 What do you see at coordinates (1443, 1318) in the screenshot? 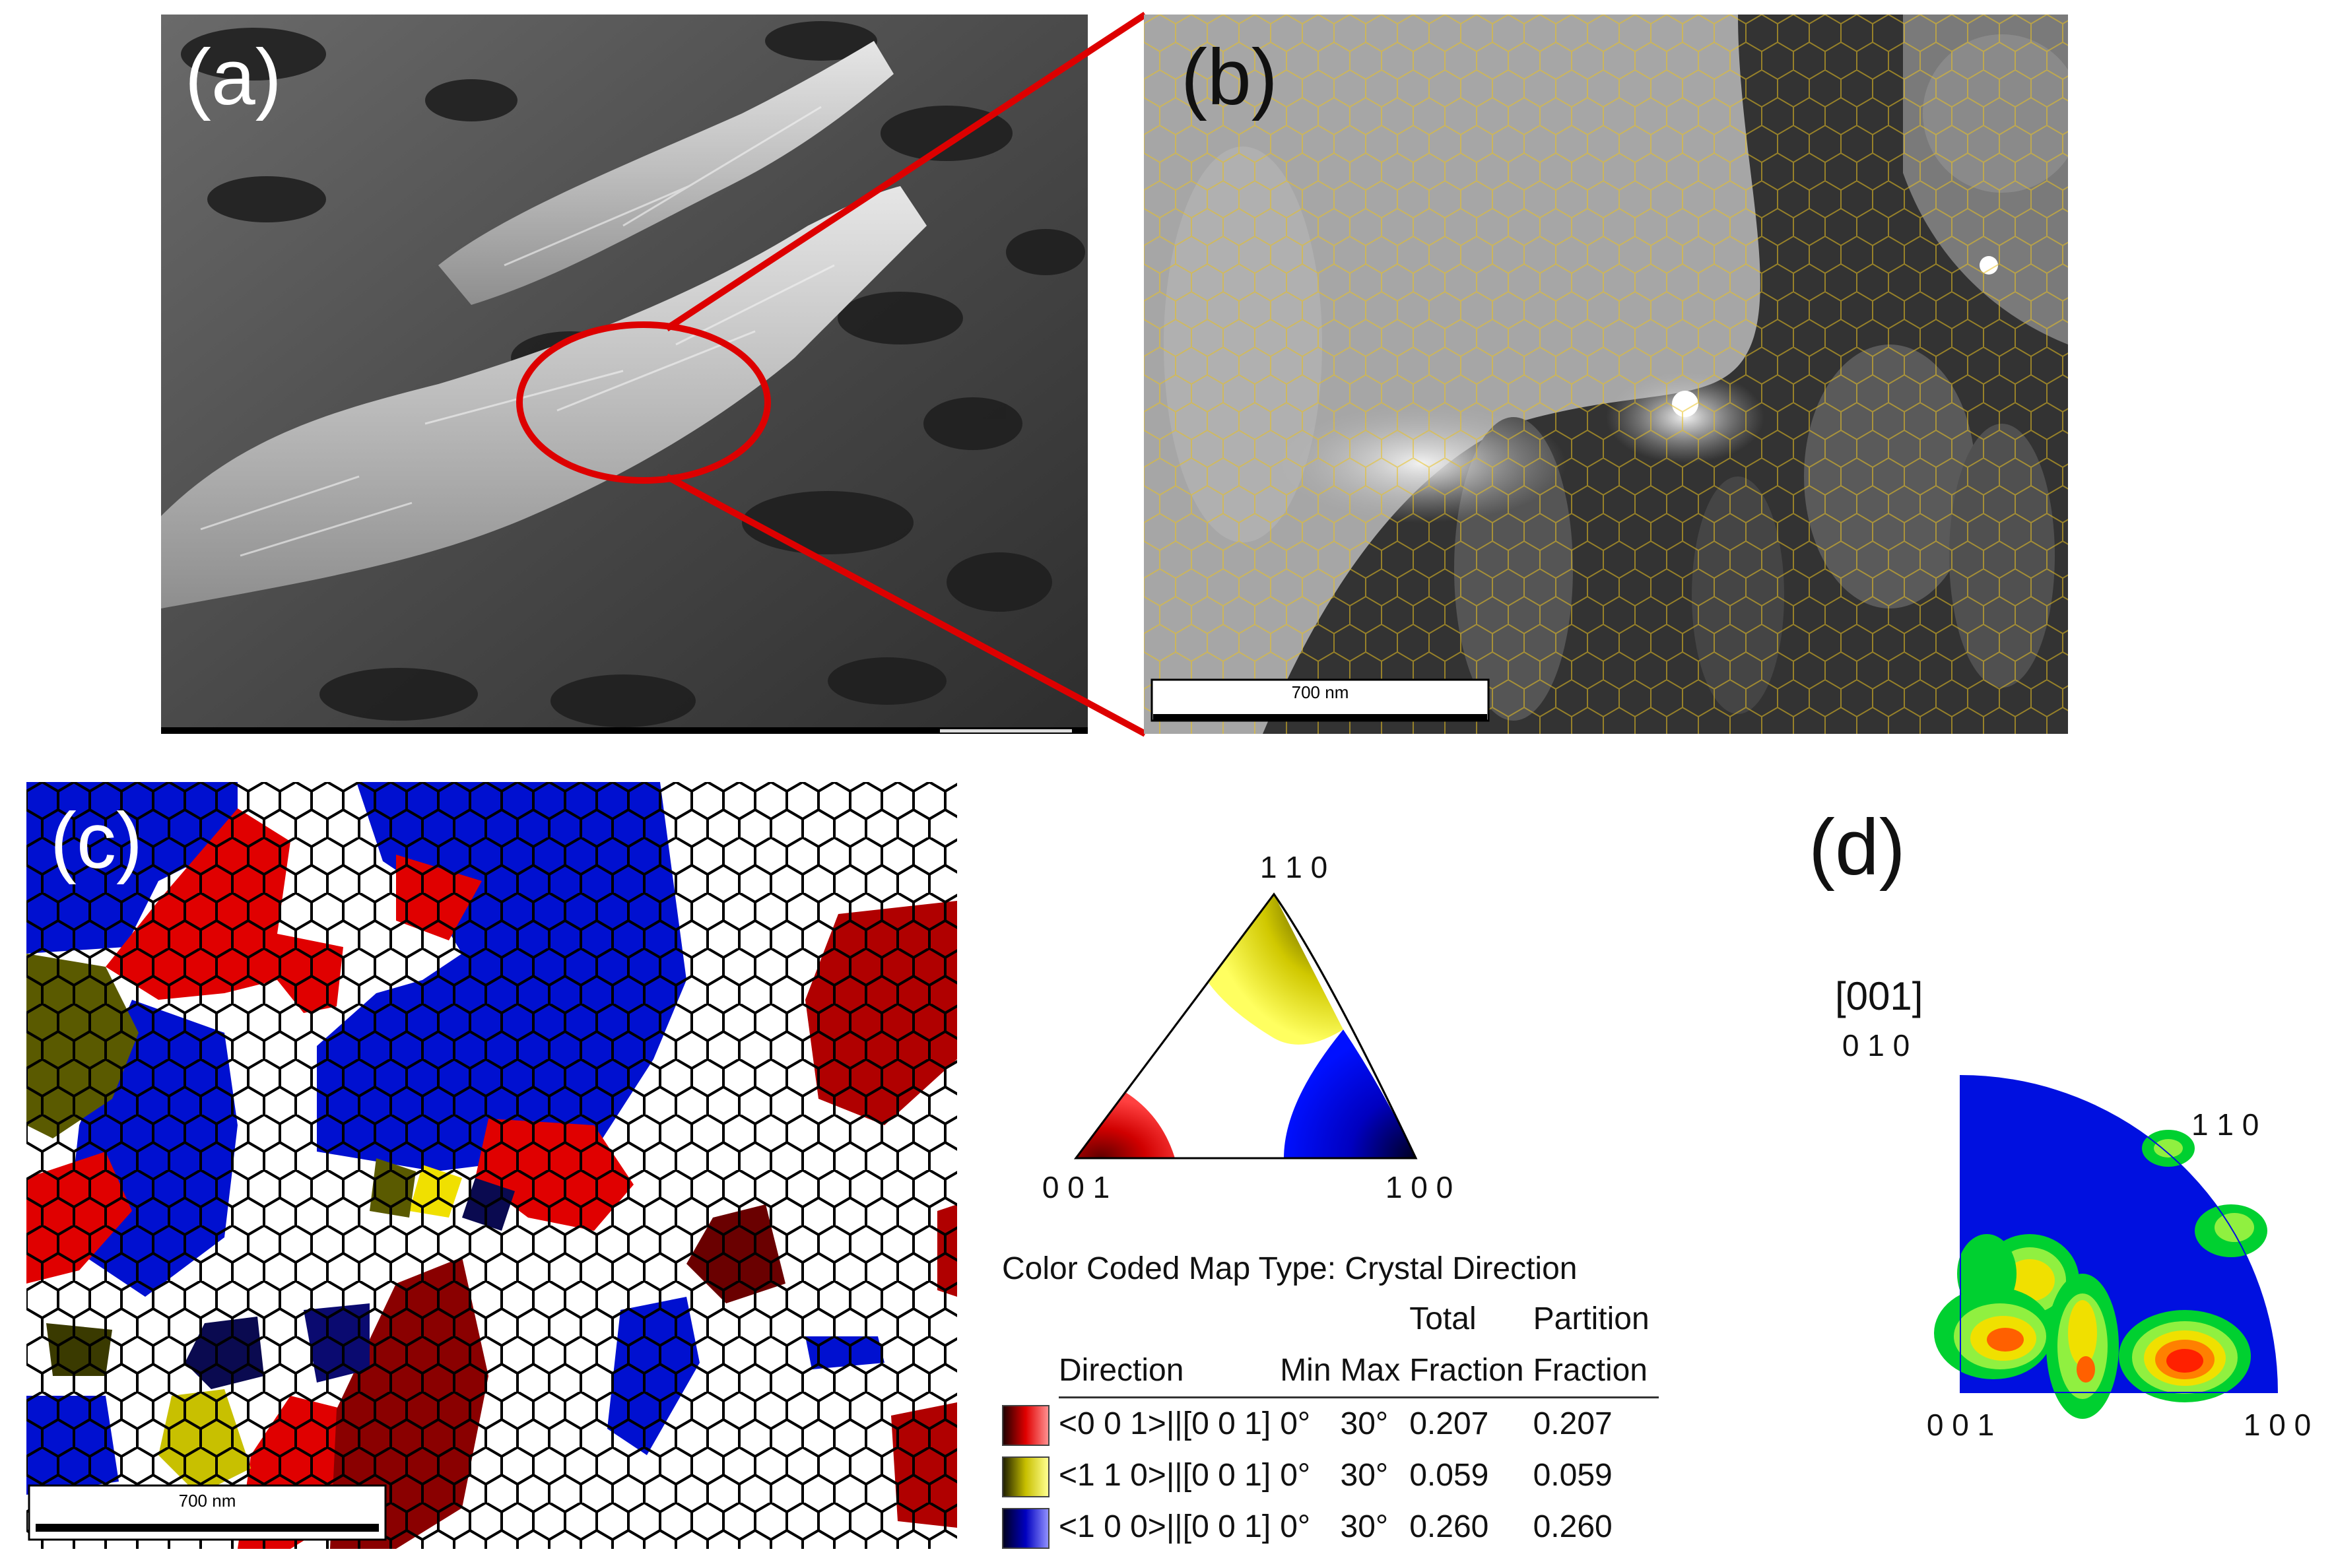
I see `header-total-1: Total` at bounding box center [1443, 1318].